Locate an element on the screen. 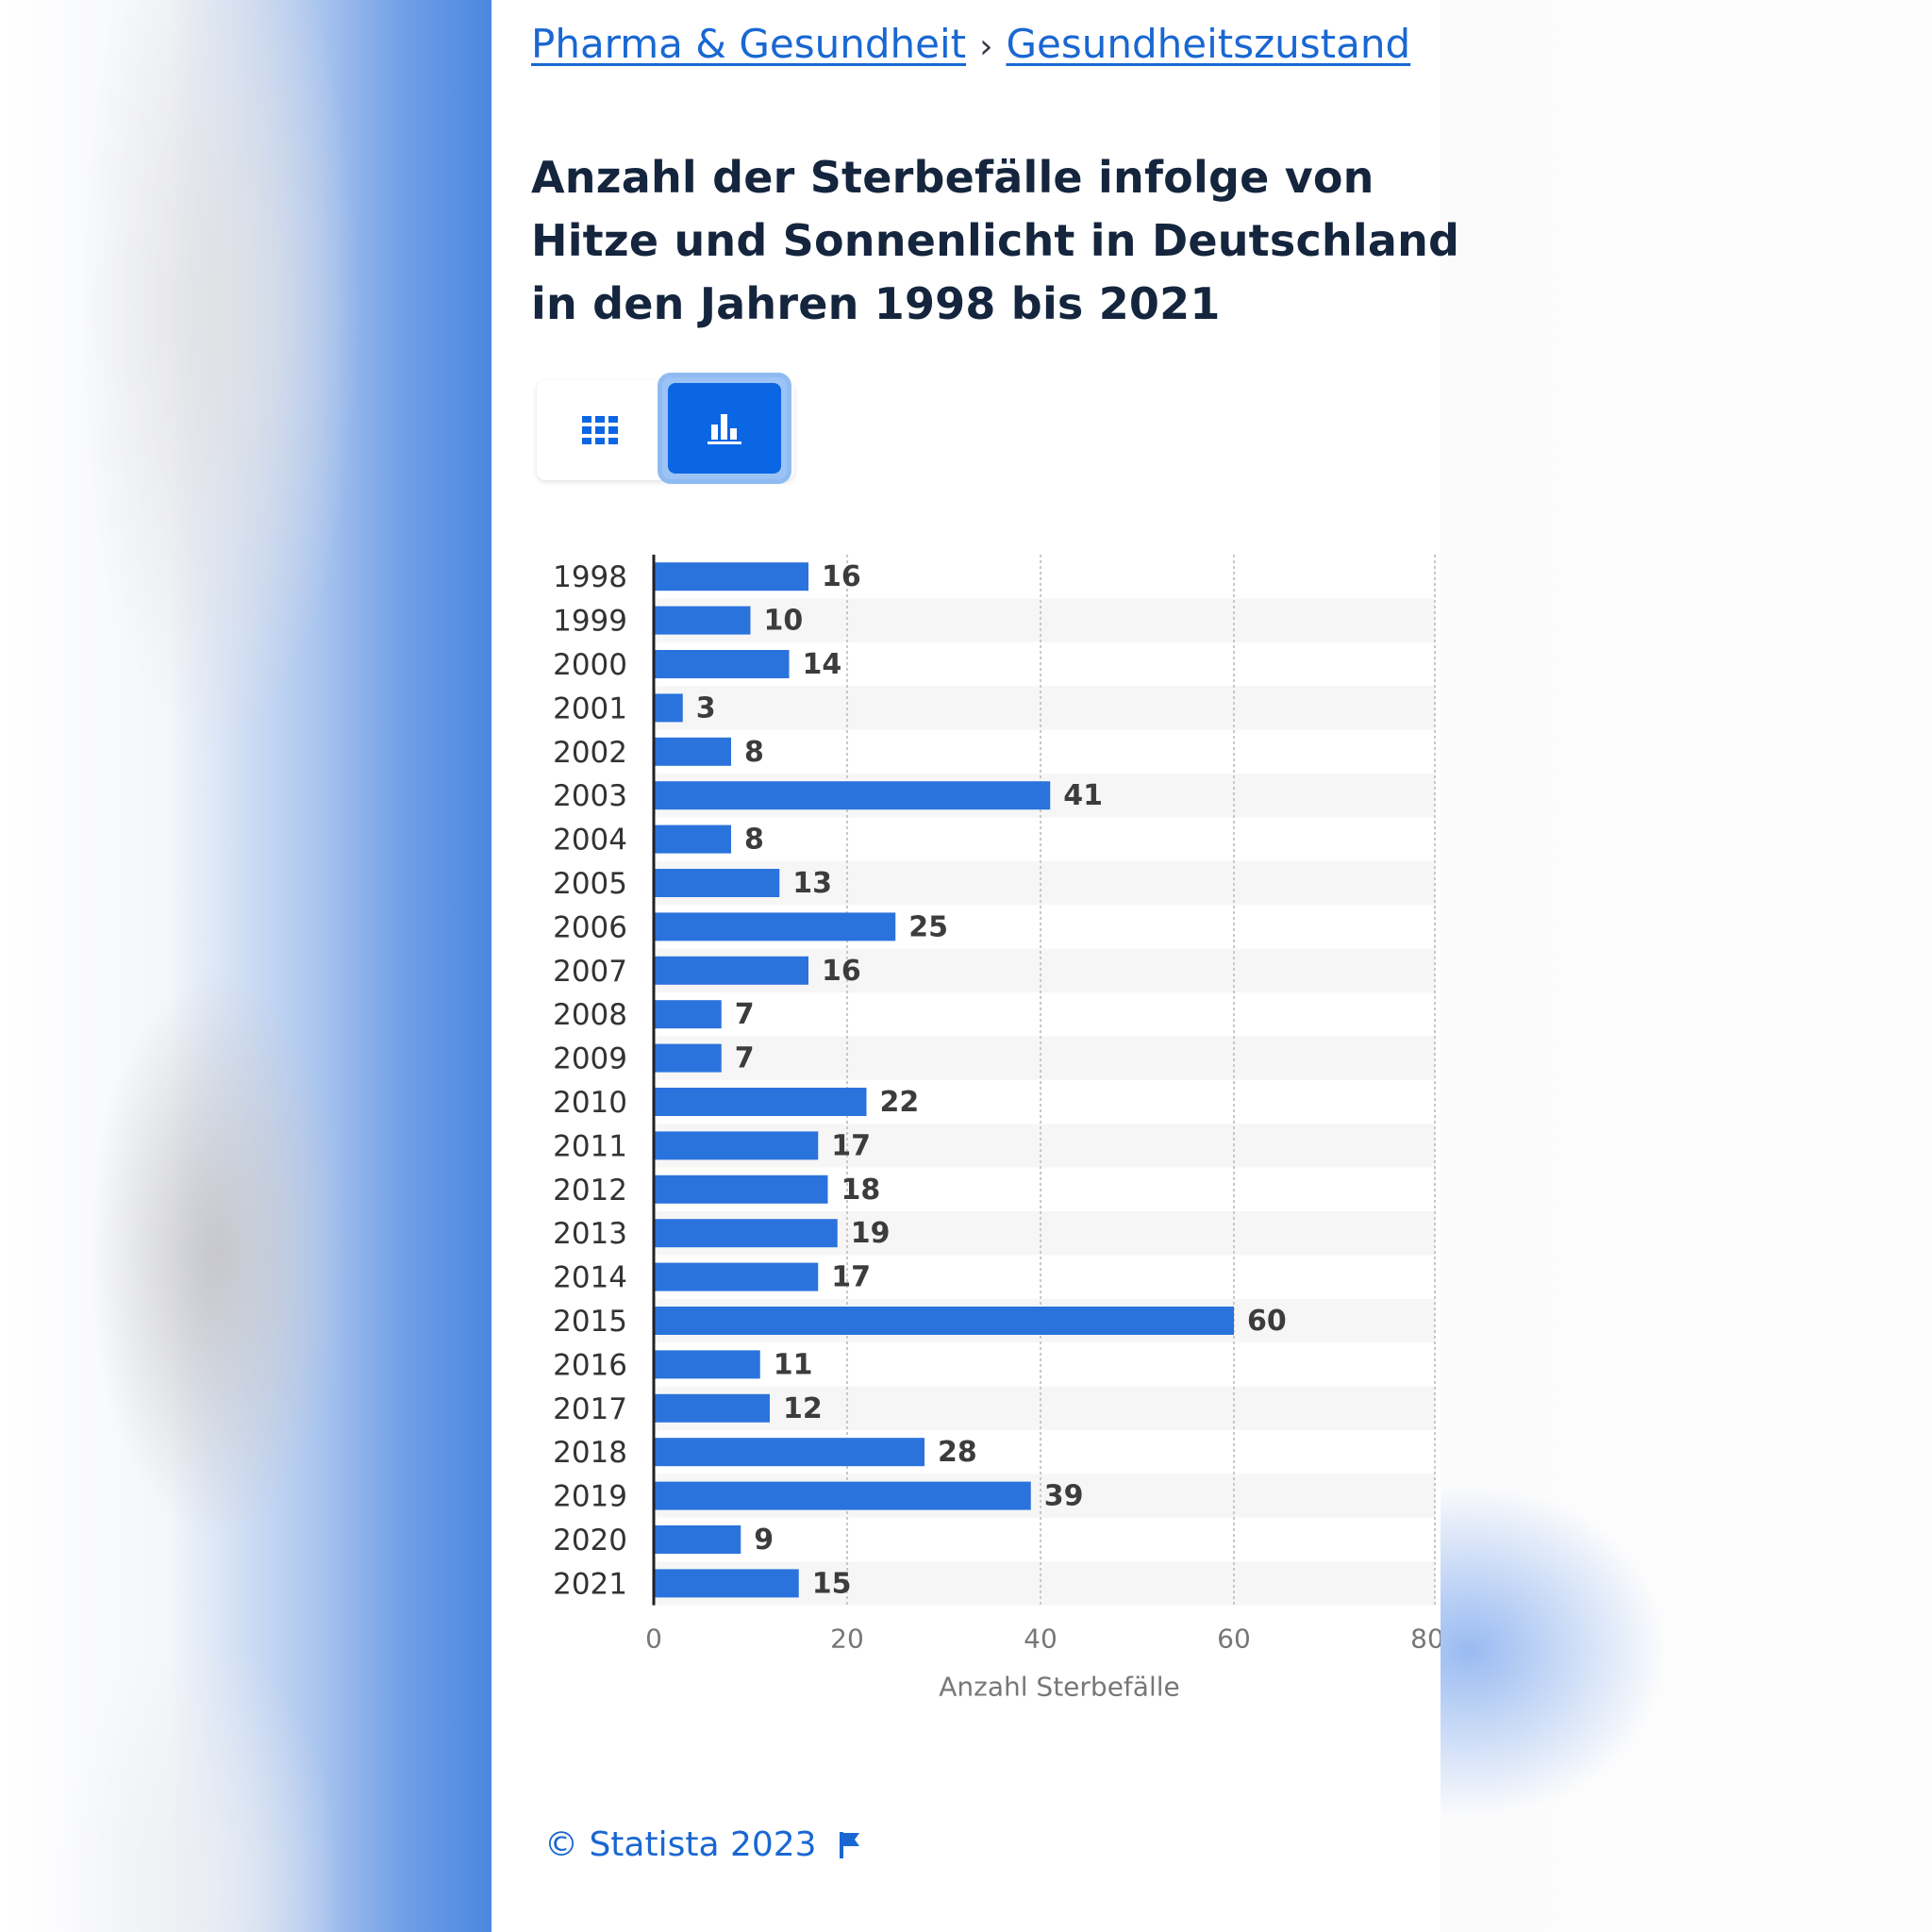  bar-2007 is located at coordinates (731, 971).